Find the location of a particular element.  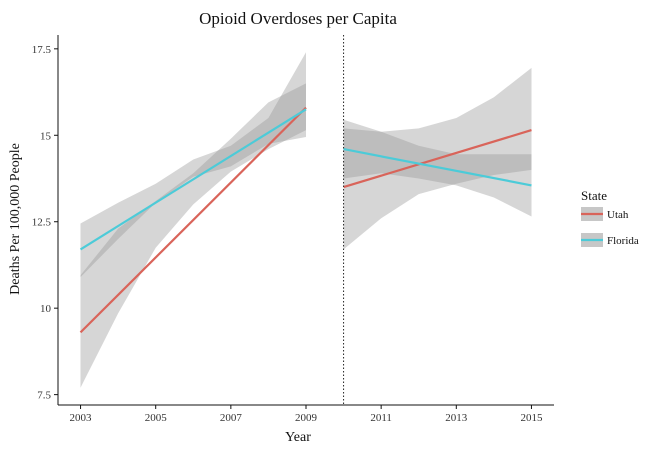

chart-title: Opioid Overdoses per Capita is located at coordinates (298, 18).